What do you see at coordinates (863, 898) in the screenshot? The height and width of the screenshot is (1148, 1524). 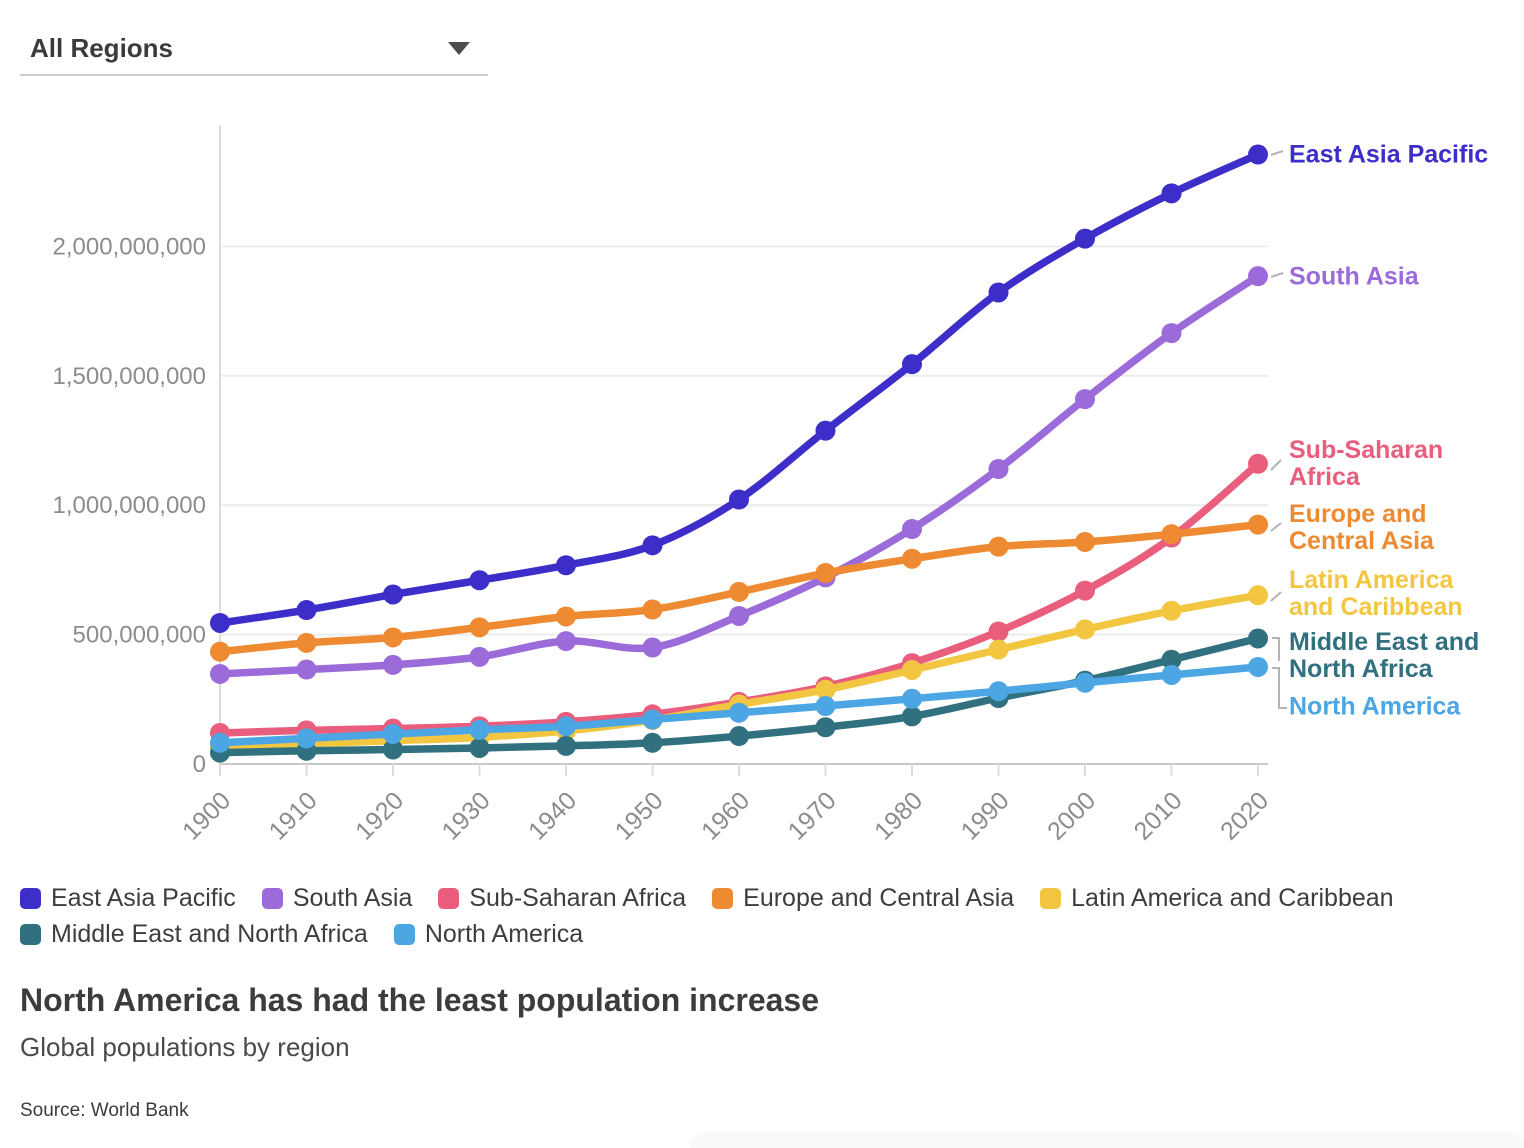 I see `legend-item-europe-and-central-asia: Europe and Central Asia` at bounding box center [863, 898].